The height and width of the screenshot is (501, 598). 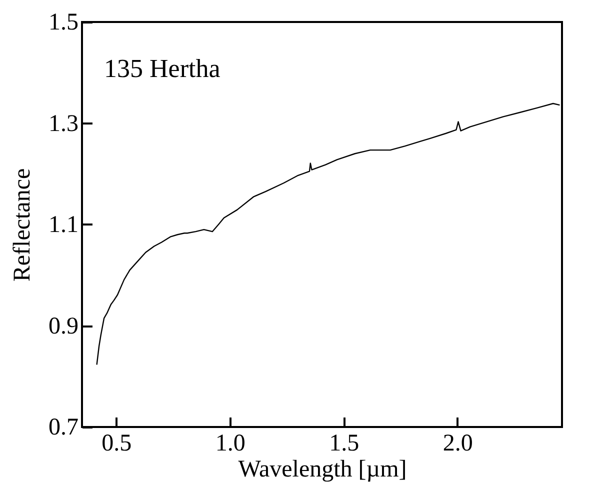 I want to click on x-tick-label: 2.0, so click(x=457, y=443).